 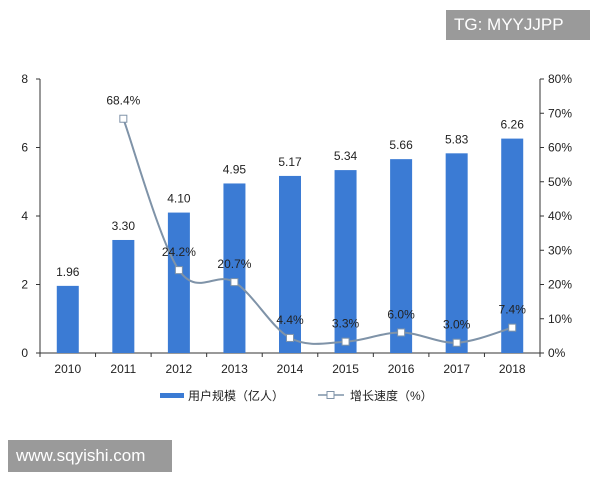 I want to click on x-tick-label: 2018, so click(x=512, y=369).